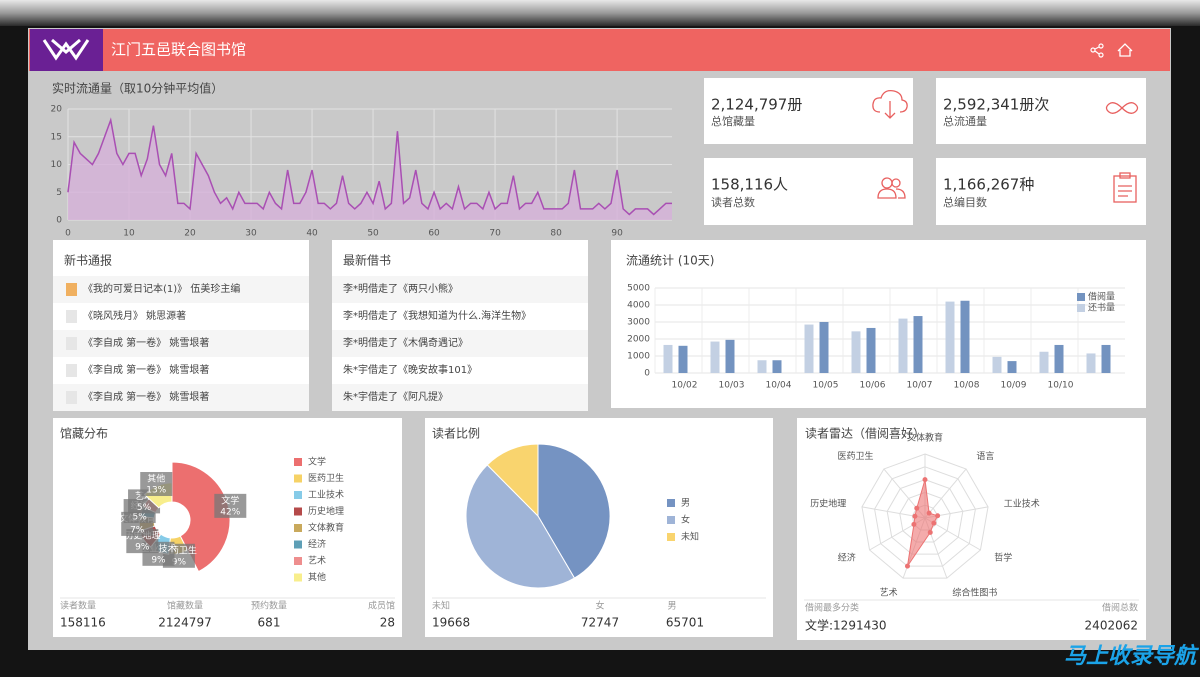 The height and width of the screenshot is (677, 1200). What do you see at coordinates (317, 561) in the screenshot?
I see `legend-label: 艺术` at bounding box center [317, 561].